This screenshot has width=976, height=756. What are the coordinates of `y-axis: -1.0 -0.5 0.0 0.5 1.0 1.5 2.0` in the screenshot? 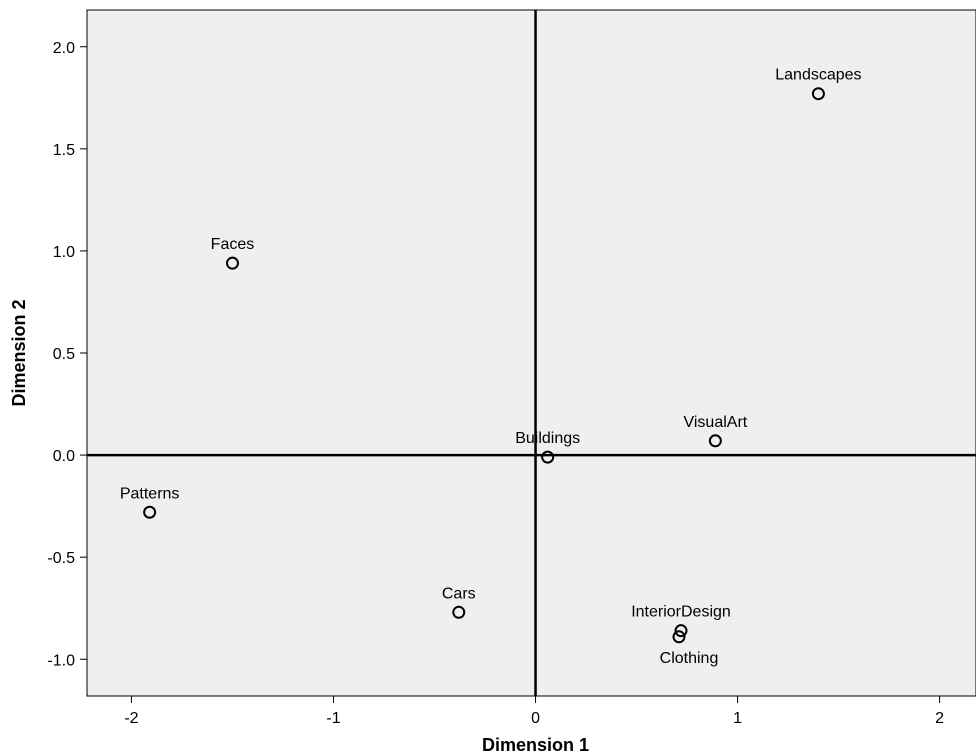 It's located at (67, 354).